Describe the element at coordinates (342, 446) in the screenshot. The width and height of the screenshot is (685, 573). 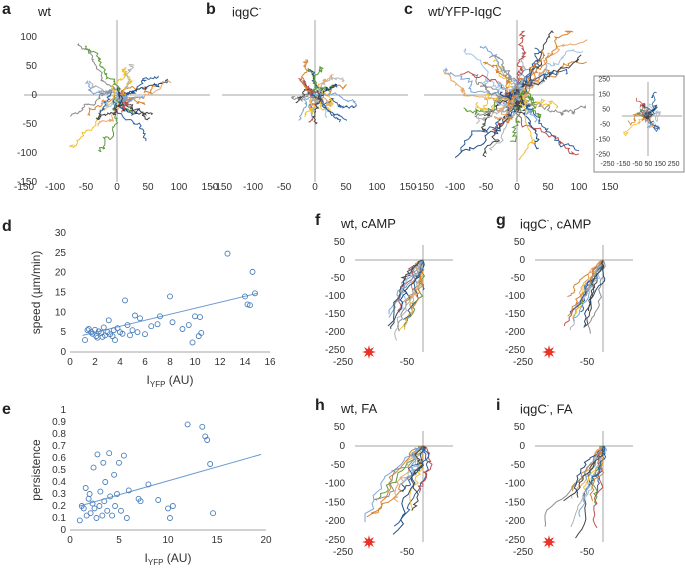
I see `y-tick-label: 0` at that location.